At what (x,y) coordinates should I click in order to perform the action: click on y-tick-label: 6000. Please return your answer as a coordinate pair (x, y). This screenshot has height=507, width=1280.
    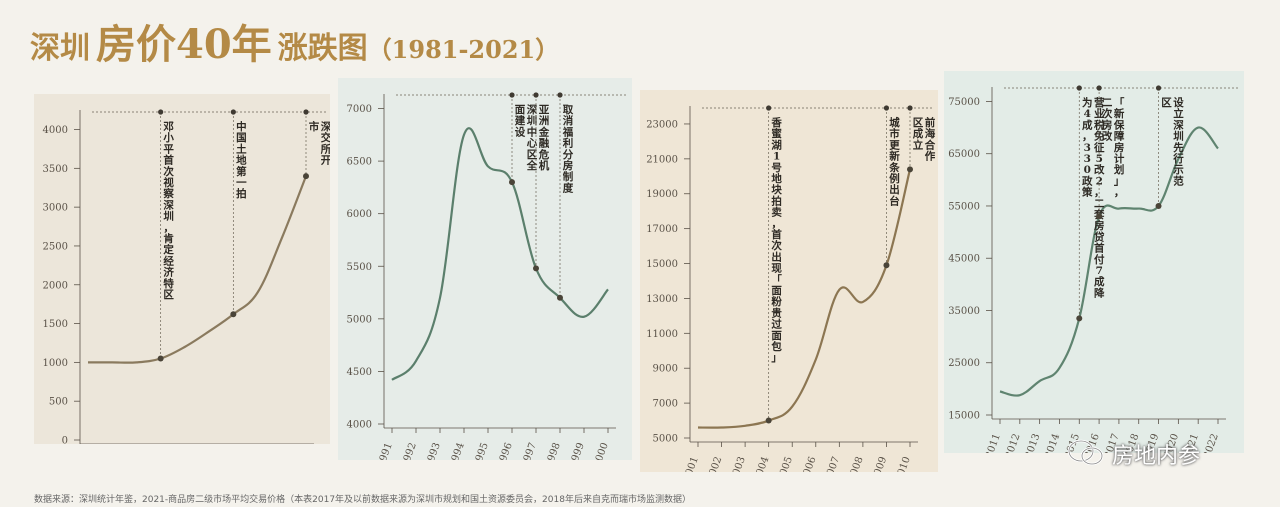
    Looking at the image, I should click on (359, 214).